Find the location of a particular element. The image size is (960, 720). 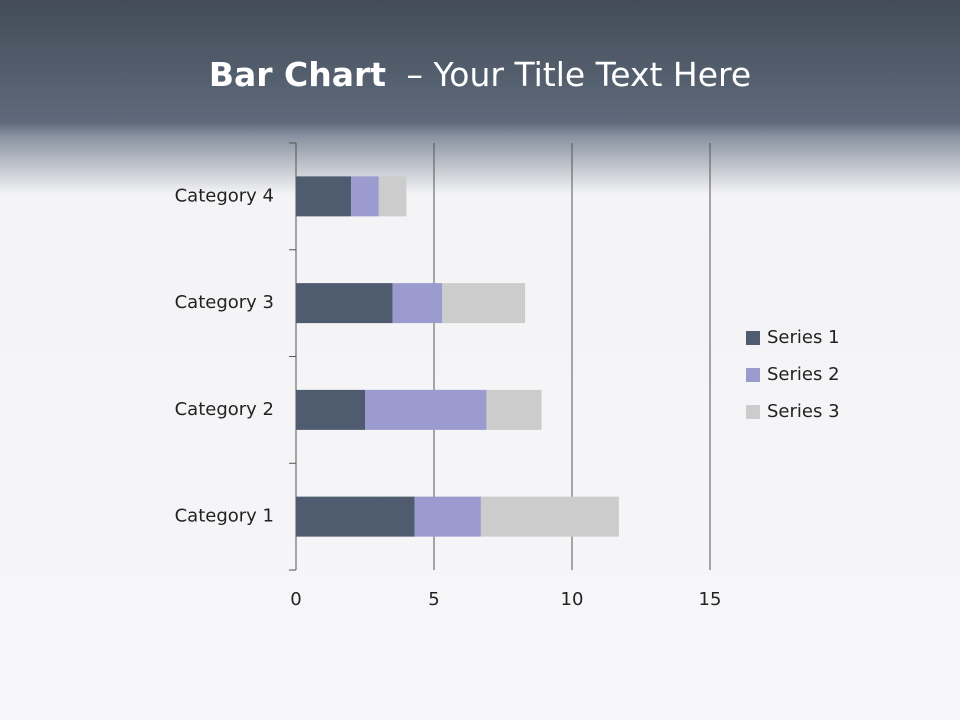

slide-title: Bar Chart – Your Title Text Here is located at coordinates (480, 74).